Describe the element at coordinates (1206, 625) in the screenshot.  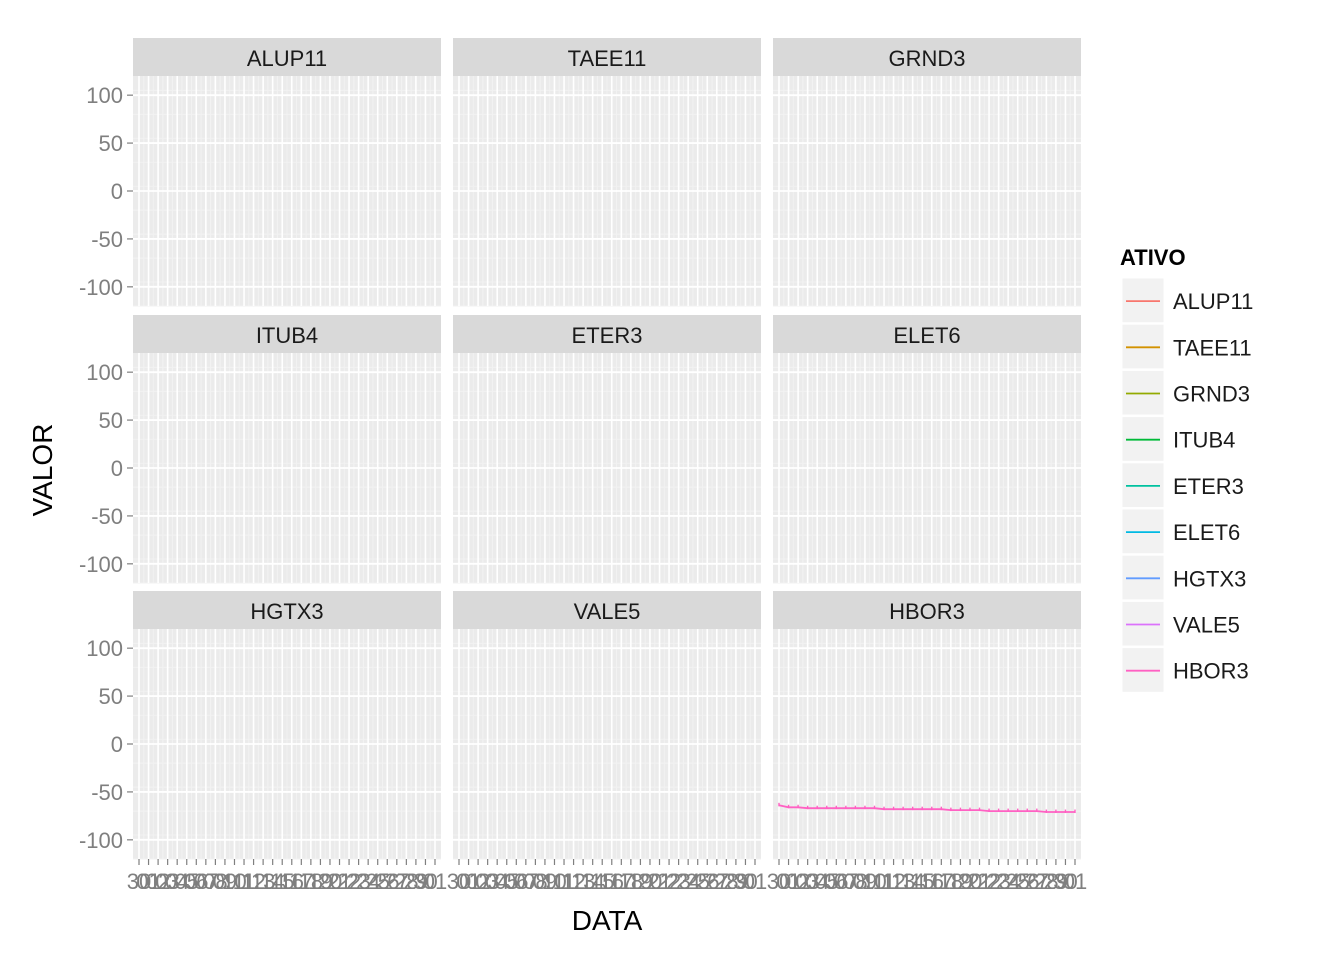
I see `legend-label: VALE5` at that location.